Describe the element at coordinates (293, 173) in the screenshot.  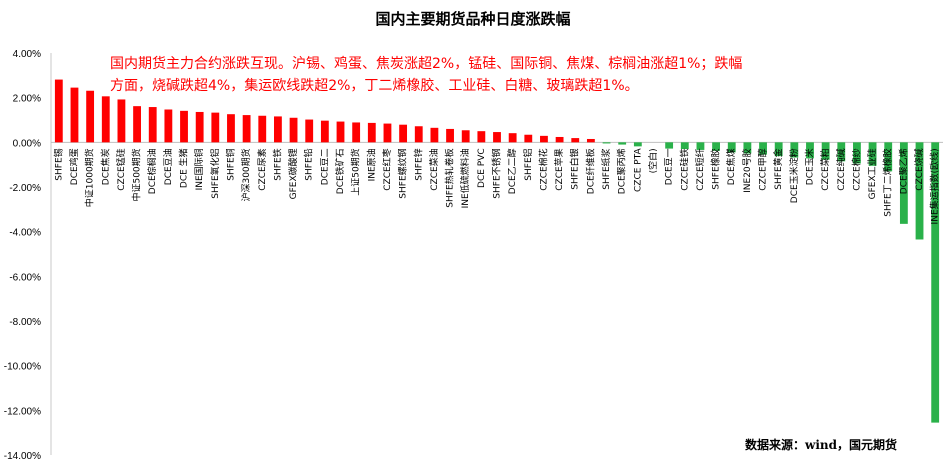
I see `x-tick-label: GFEX碳酸锂` at that location.